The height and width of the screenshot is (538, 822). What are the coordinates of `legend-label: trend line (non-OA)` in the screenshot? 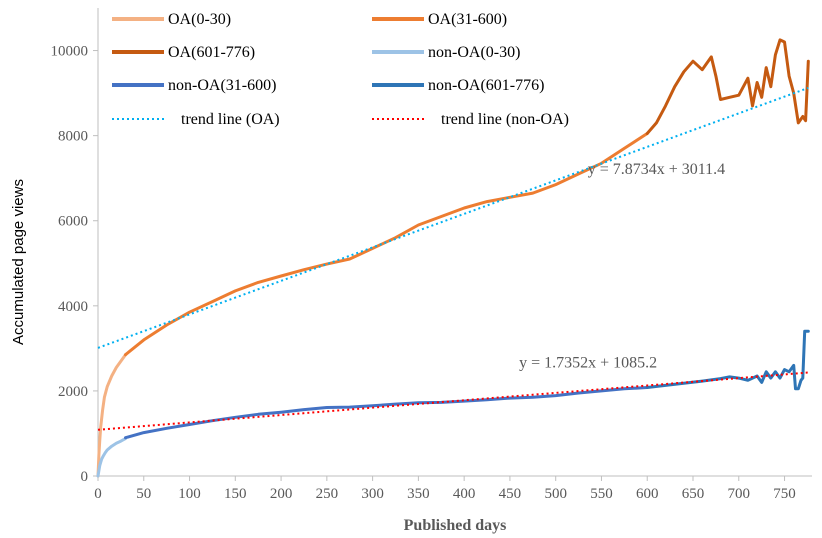 It's located at (505, 119).